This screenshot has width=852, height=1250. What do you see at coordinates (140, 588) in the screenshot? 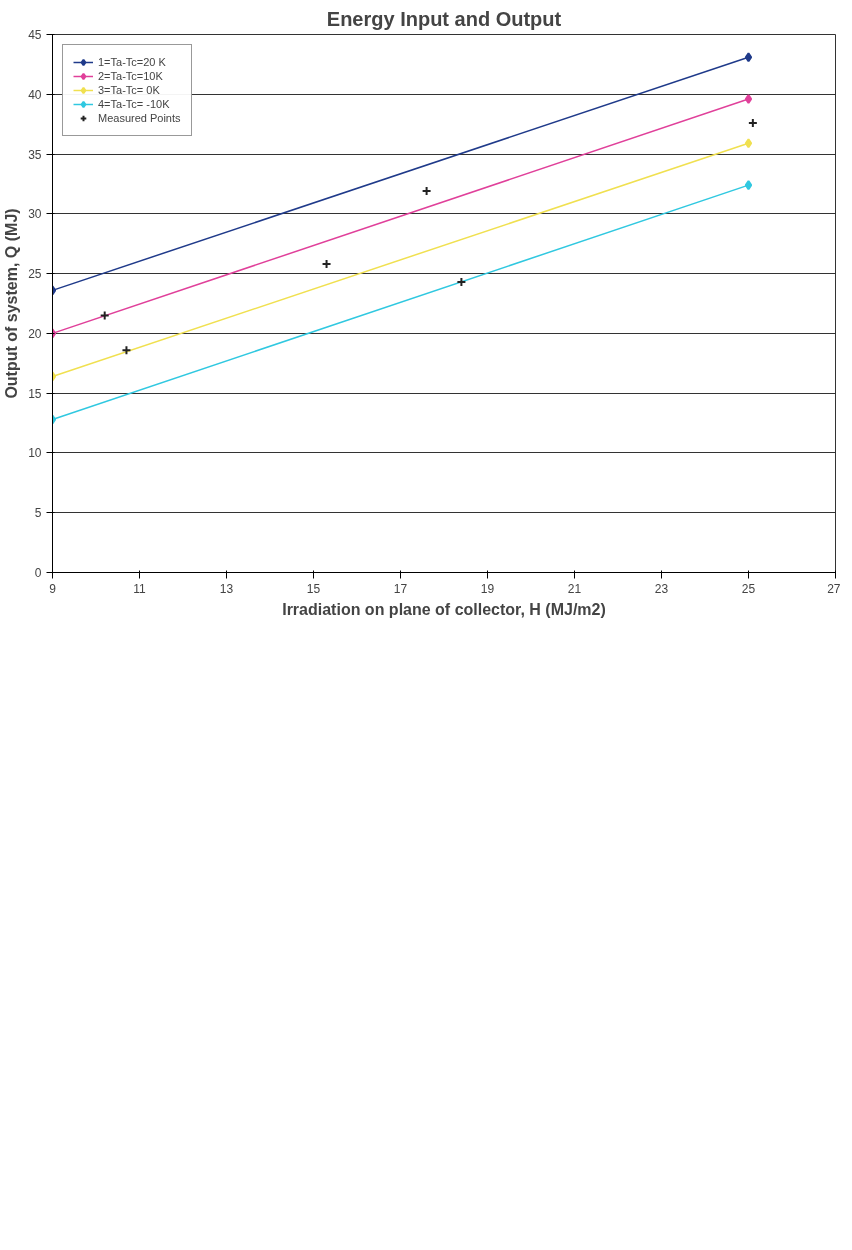
I see `x-tick-label: 11` at bounding box center [140, 588].